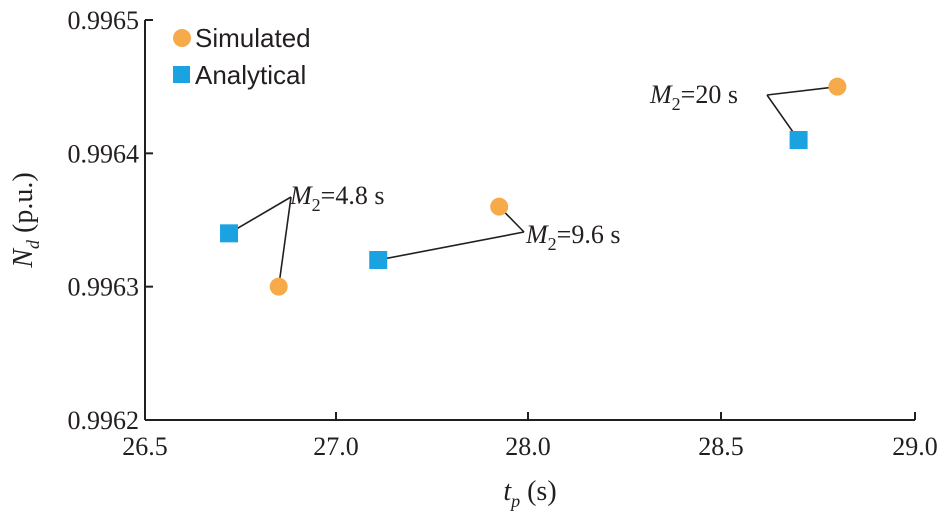  I want to click on y-tick-label: 0.9965, so click(104, 20).